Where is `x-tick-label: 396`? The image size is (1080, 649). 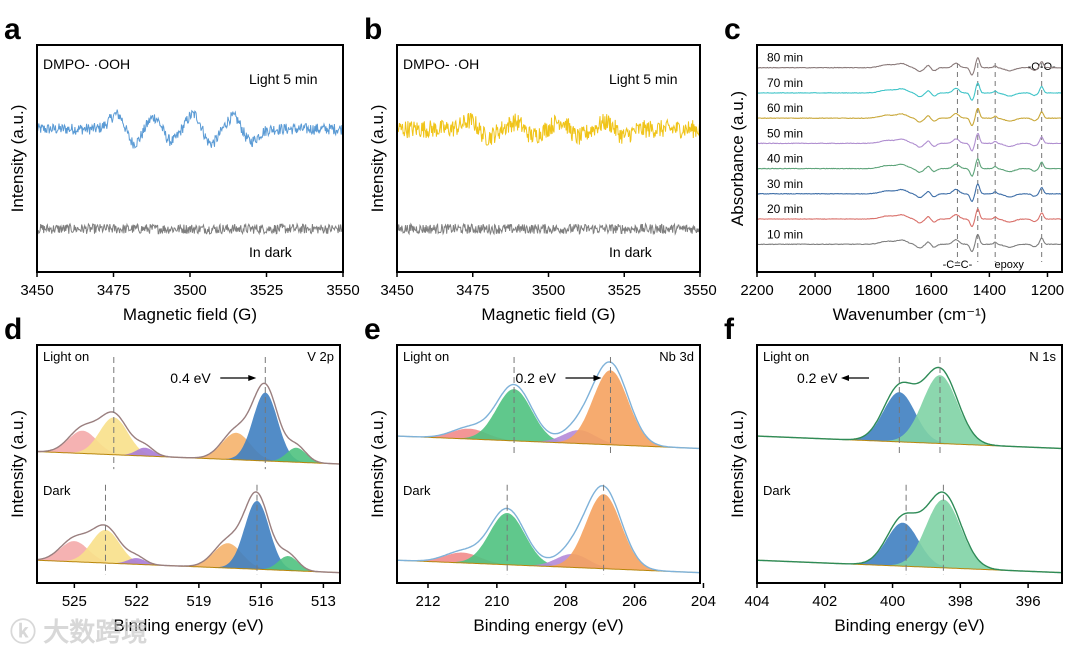
x-tick-label: 396 is located at coordinates (1028, 601).